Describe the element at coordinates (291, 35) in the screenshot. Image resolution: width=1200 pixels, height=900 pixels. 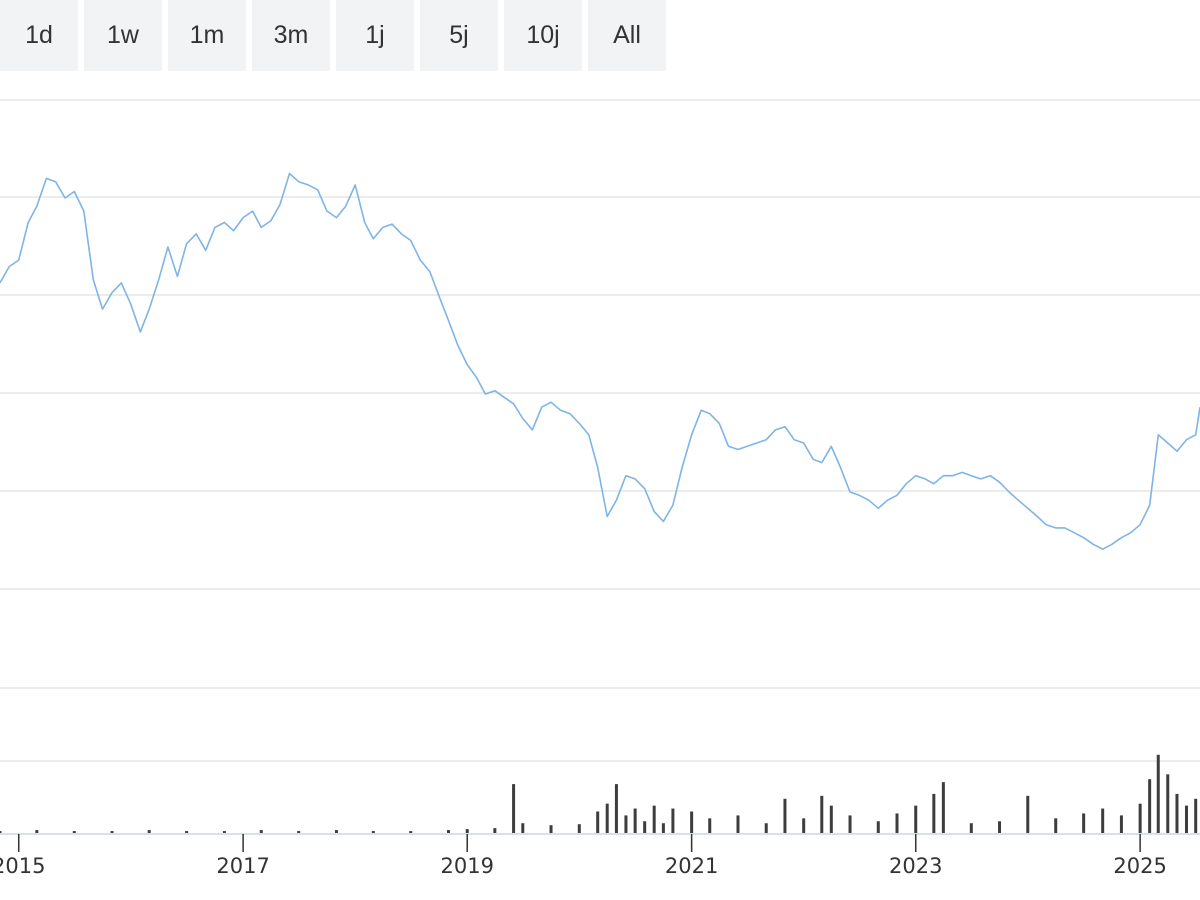
I see `range-button-3m: 3m` at that location.